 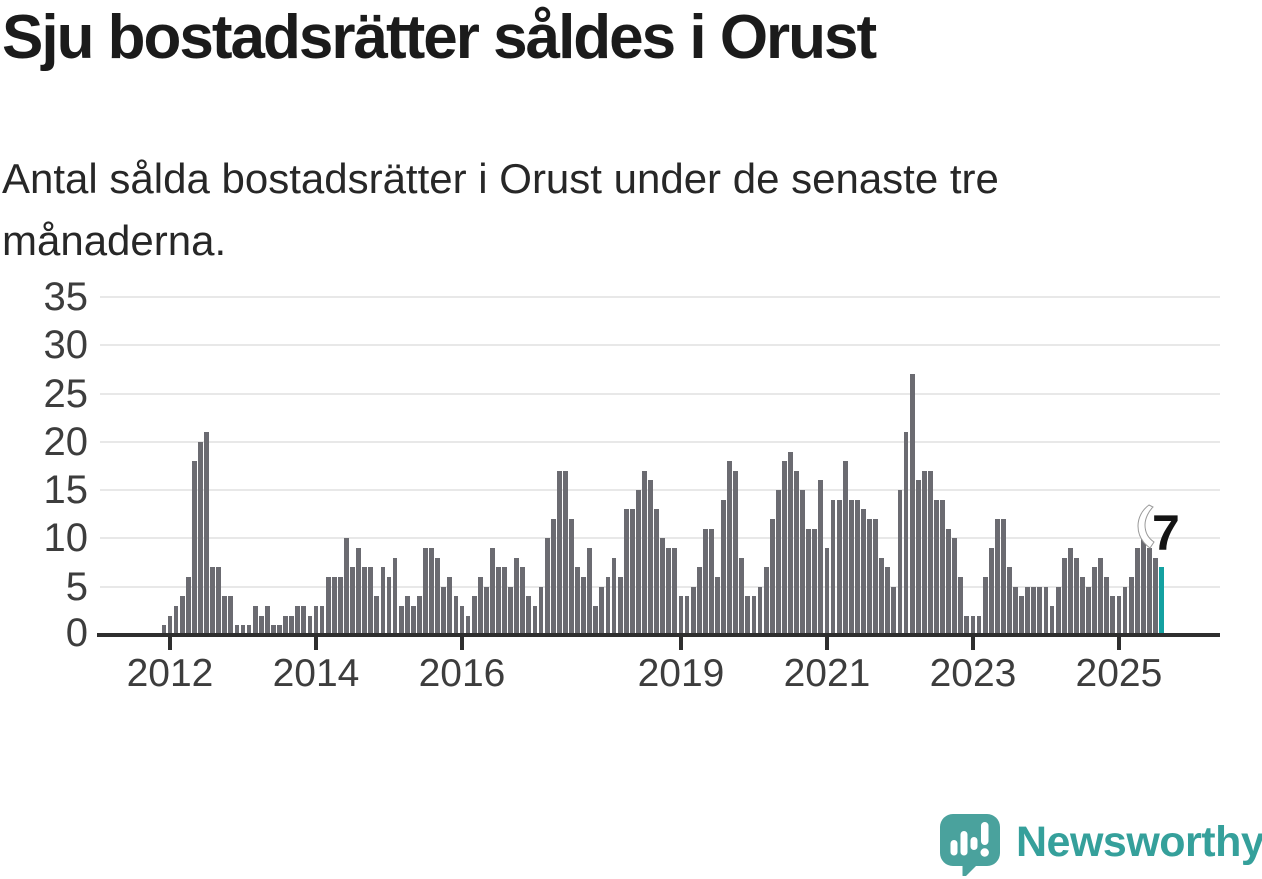 I want to click on y-axis-label: 5, so click(x=76, y=586).